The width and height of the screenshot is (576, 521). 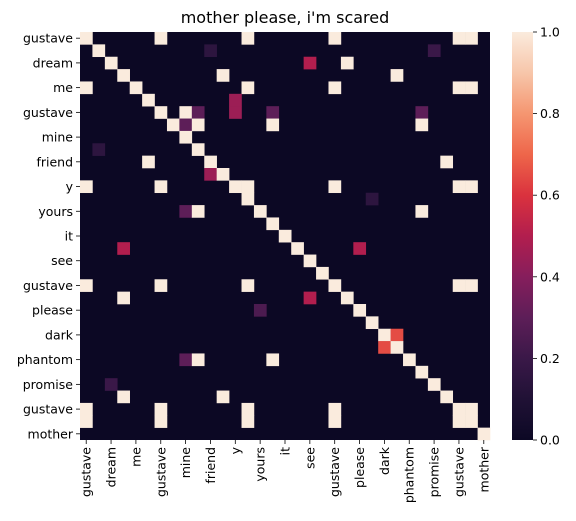 What do you see at coordinates (483, 469) in the screenshot?
I see `x-tick-label: mother` at bounding box center [483, 469].